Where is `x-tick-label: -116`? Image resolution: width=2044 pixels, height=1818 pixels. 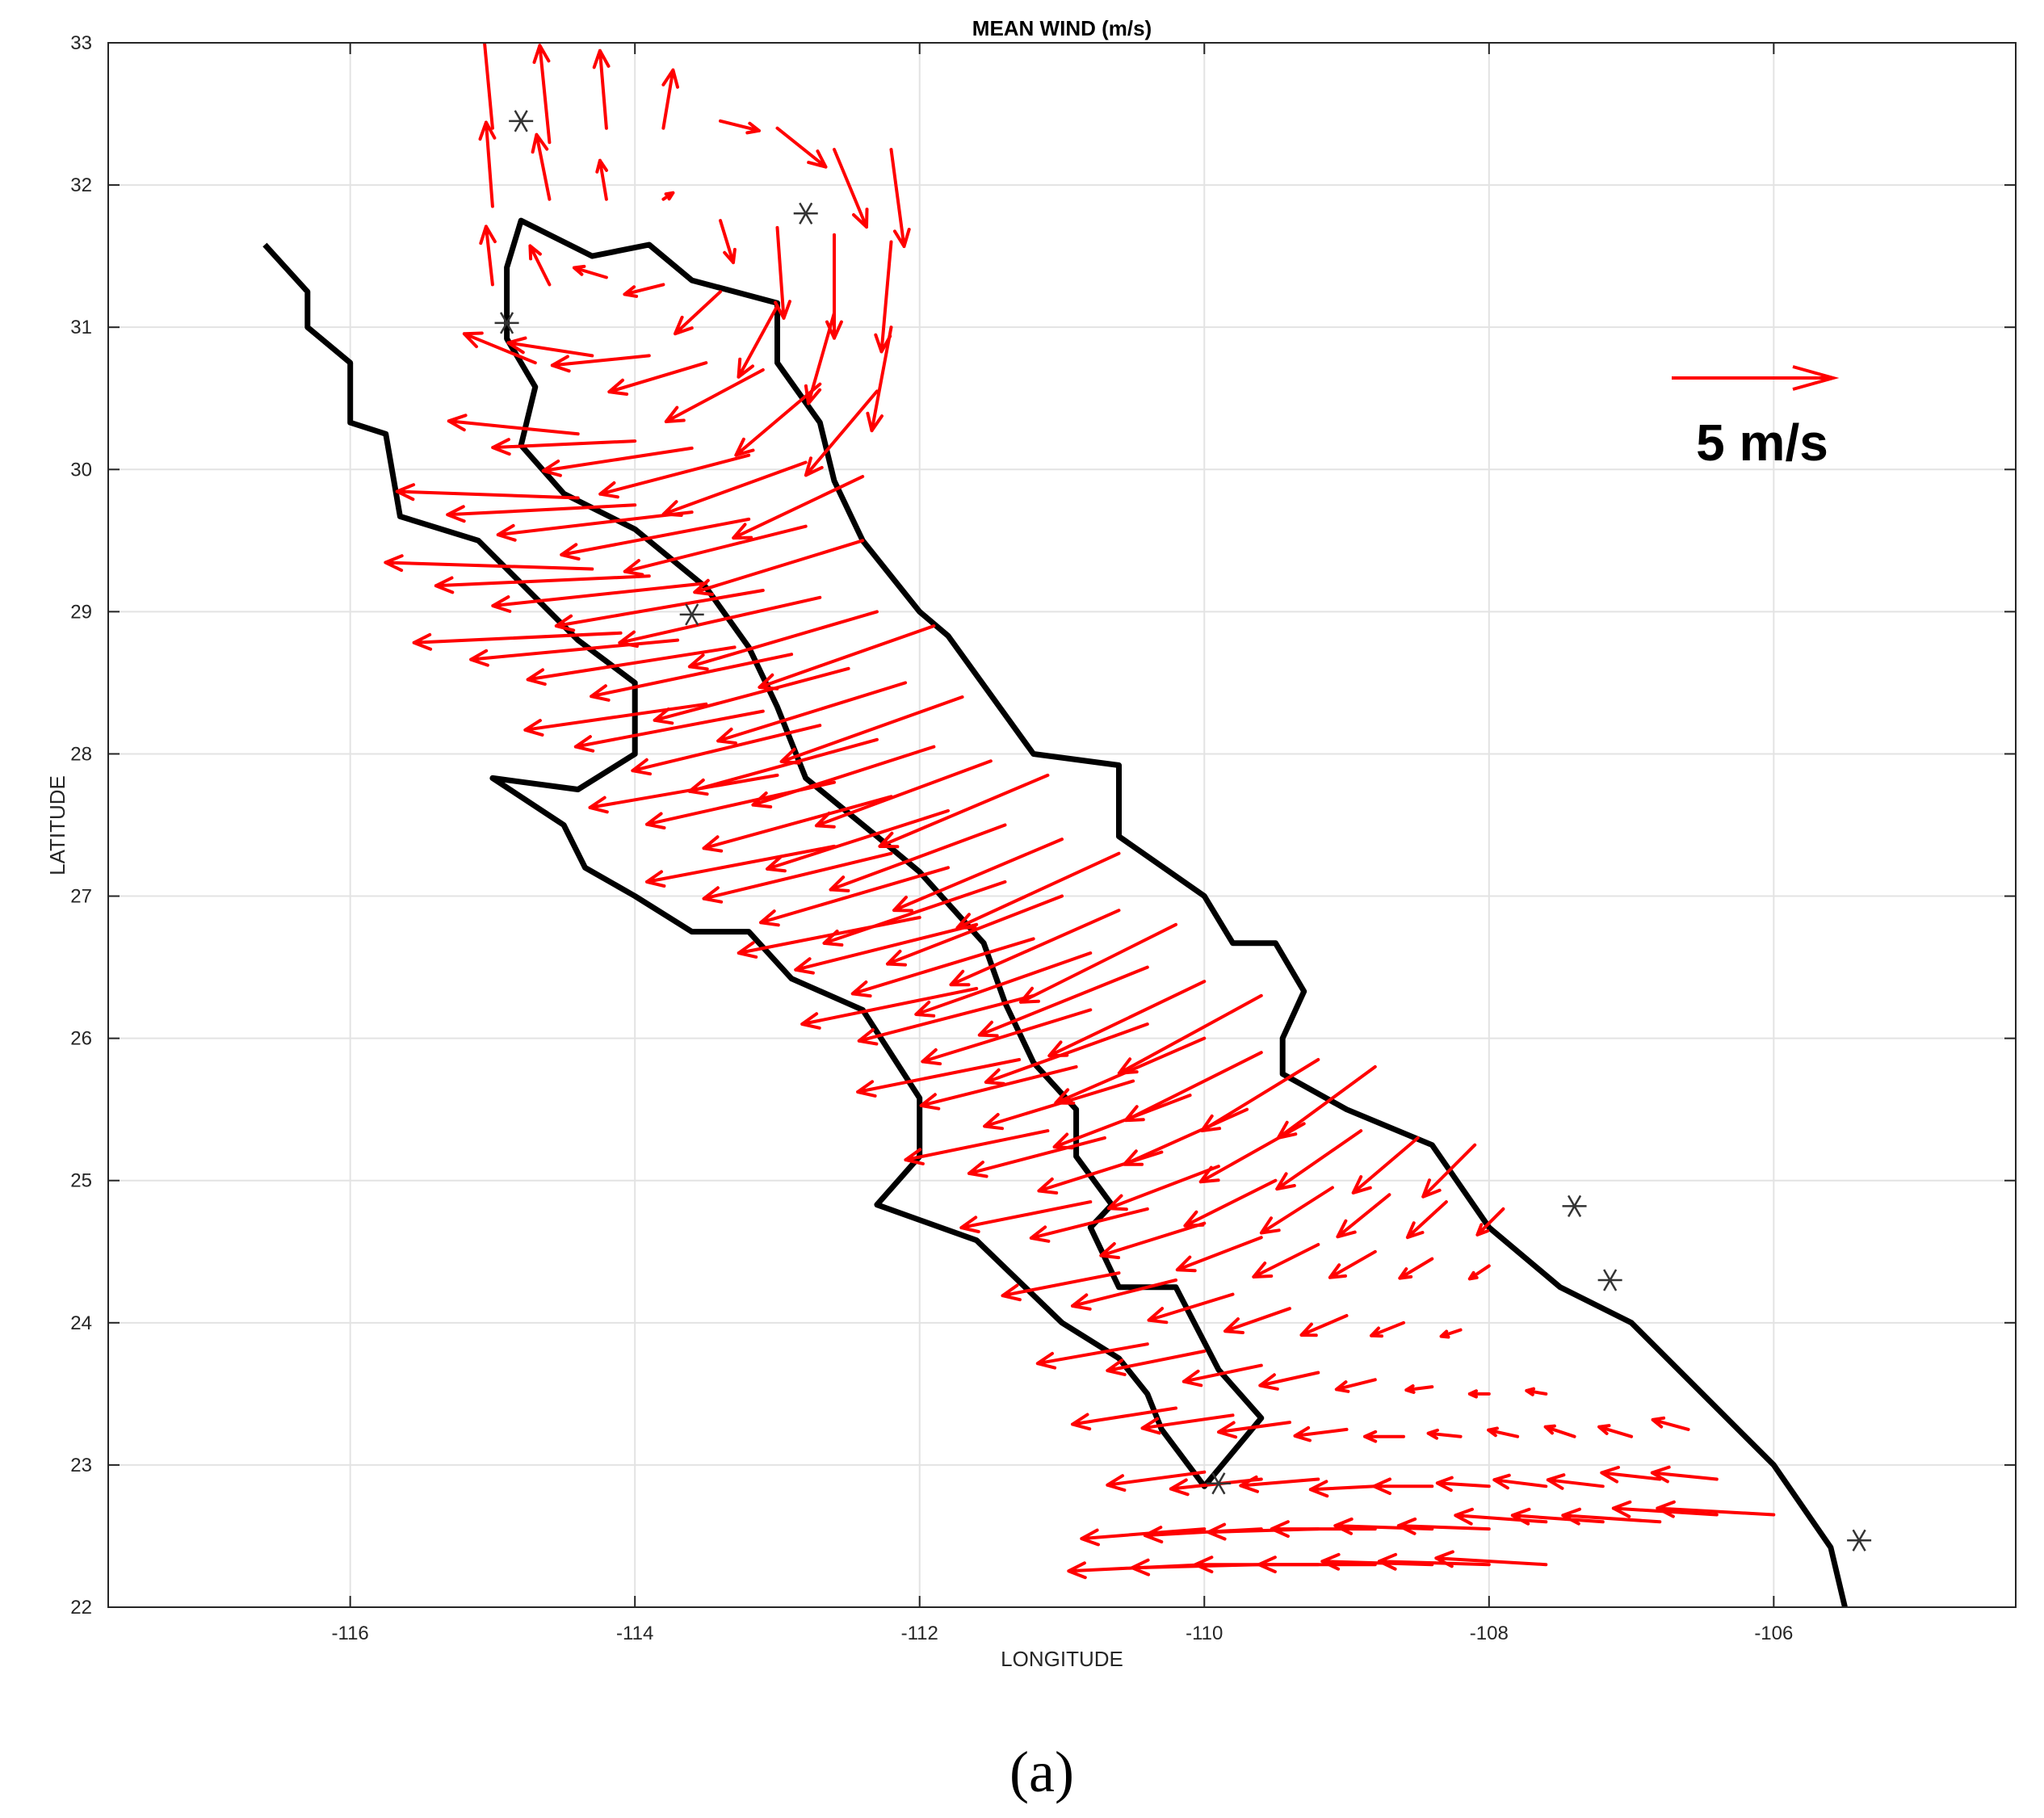
x-tick-label: -116 is located at coordinates (350, 1634).